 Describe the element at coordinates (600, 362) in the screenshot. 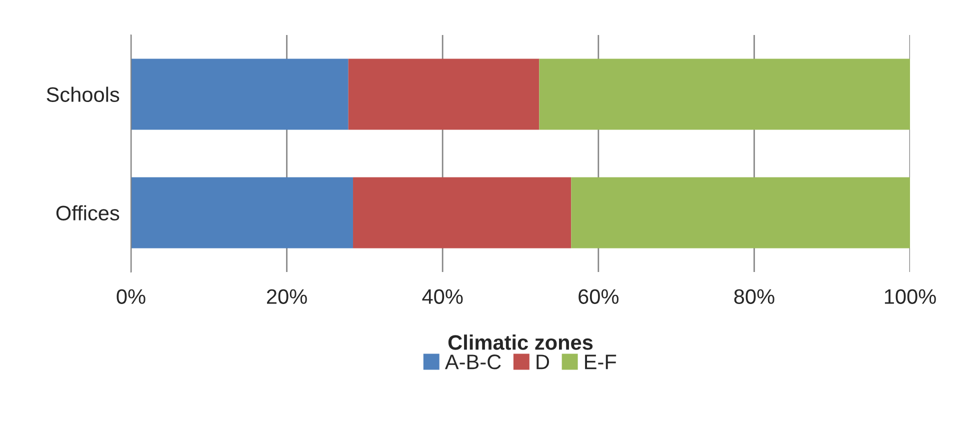

I see `legend-label: E-F` at that location.